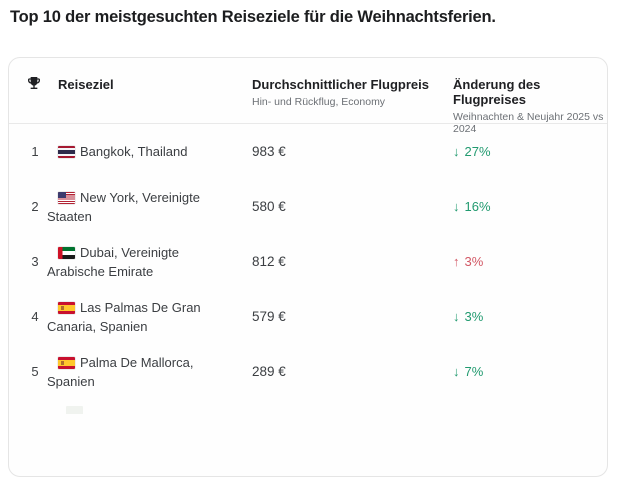  Describe the element at coordinates (474, 371) in the screenshot. I see `change-value: 7%` at that location.